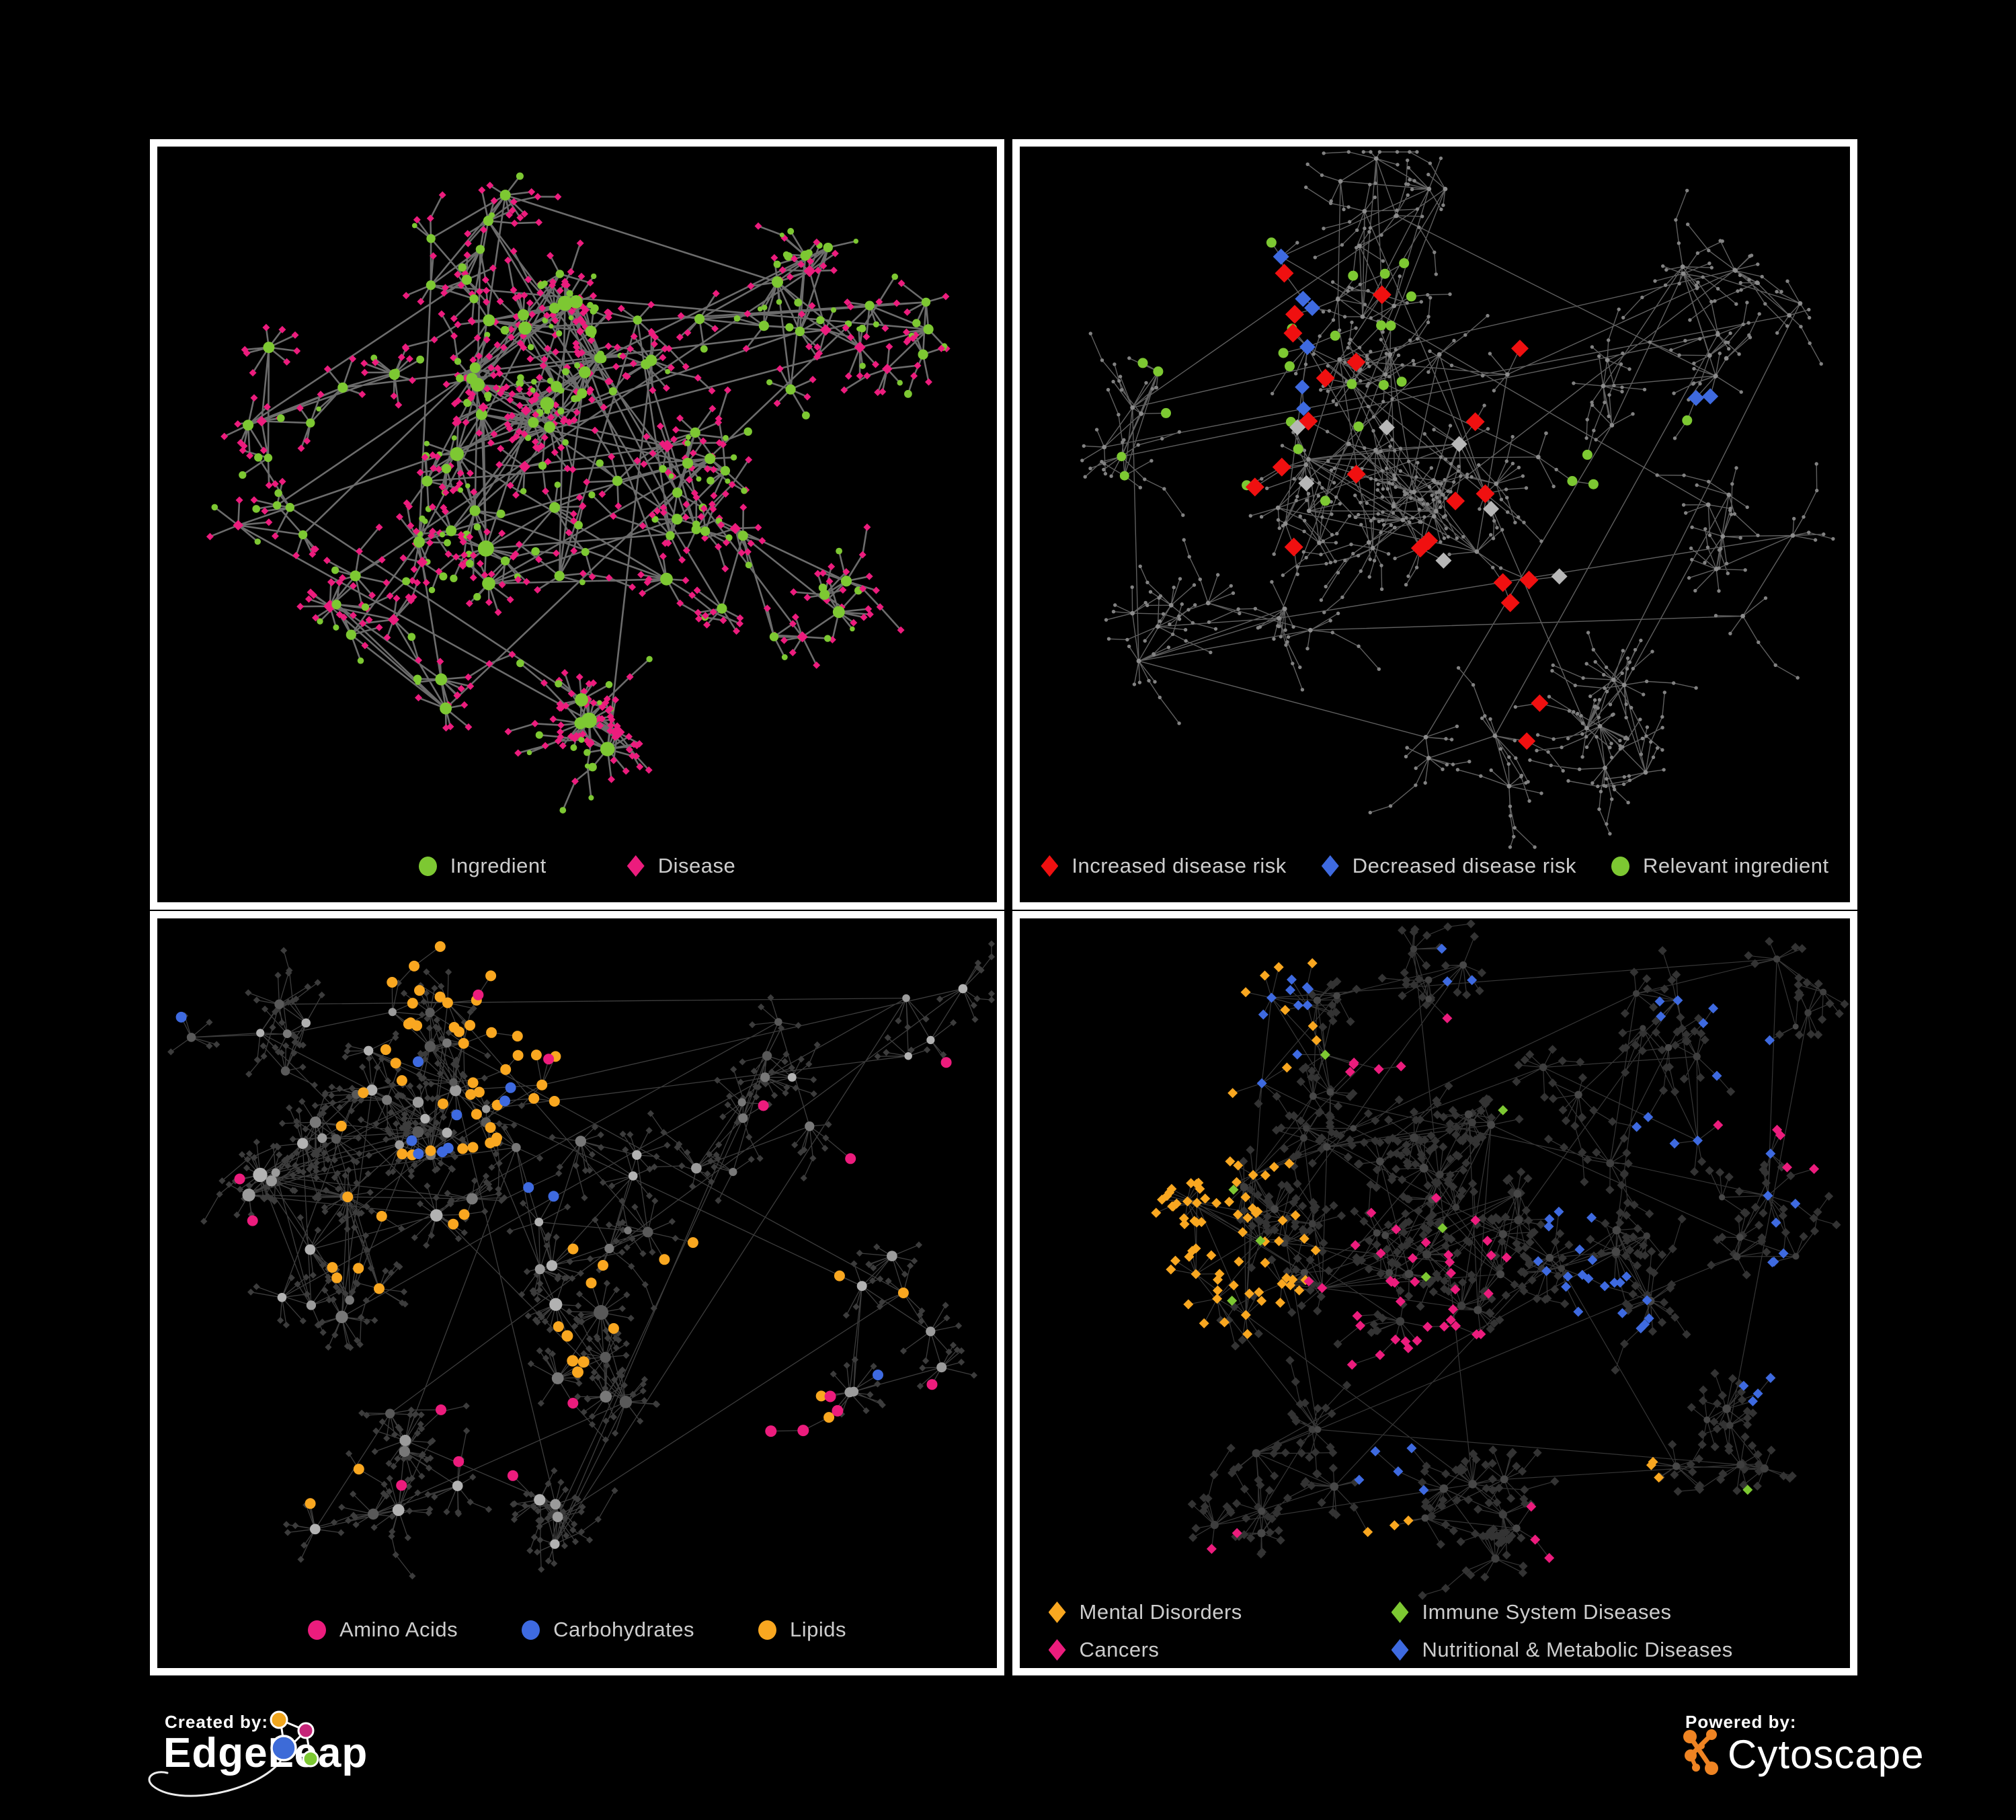 Image resolution: width=2016 pixels, height=1820 pixels. I want to click on legend-label: Cancers, so click(1119, 1649).